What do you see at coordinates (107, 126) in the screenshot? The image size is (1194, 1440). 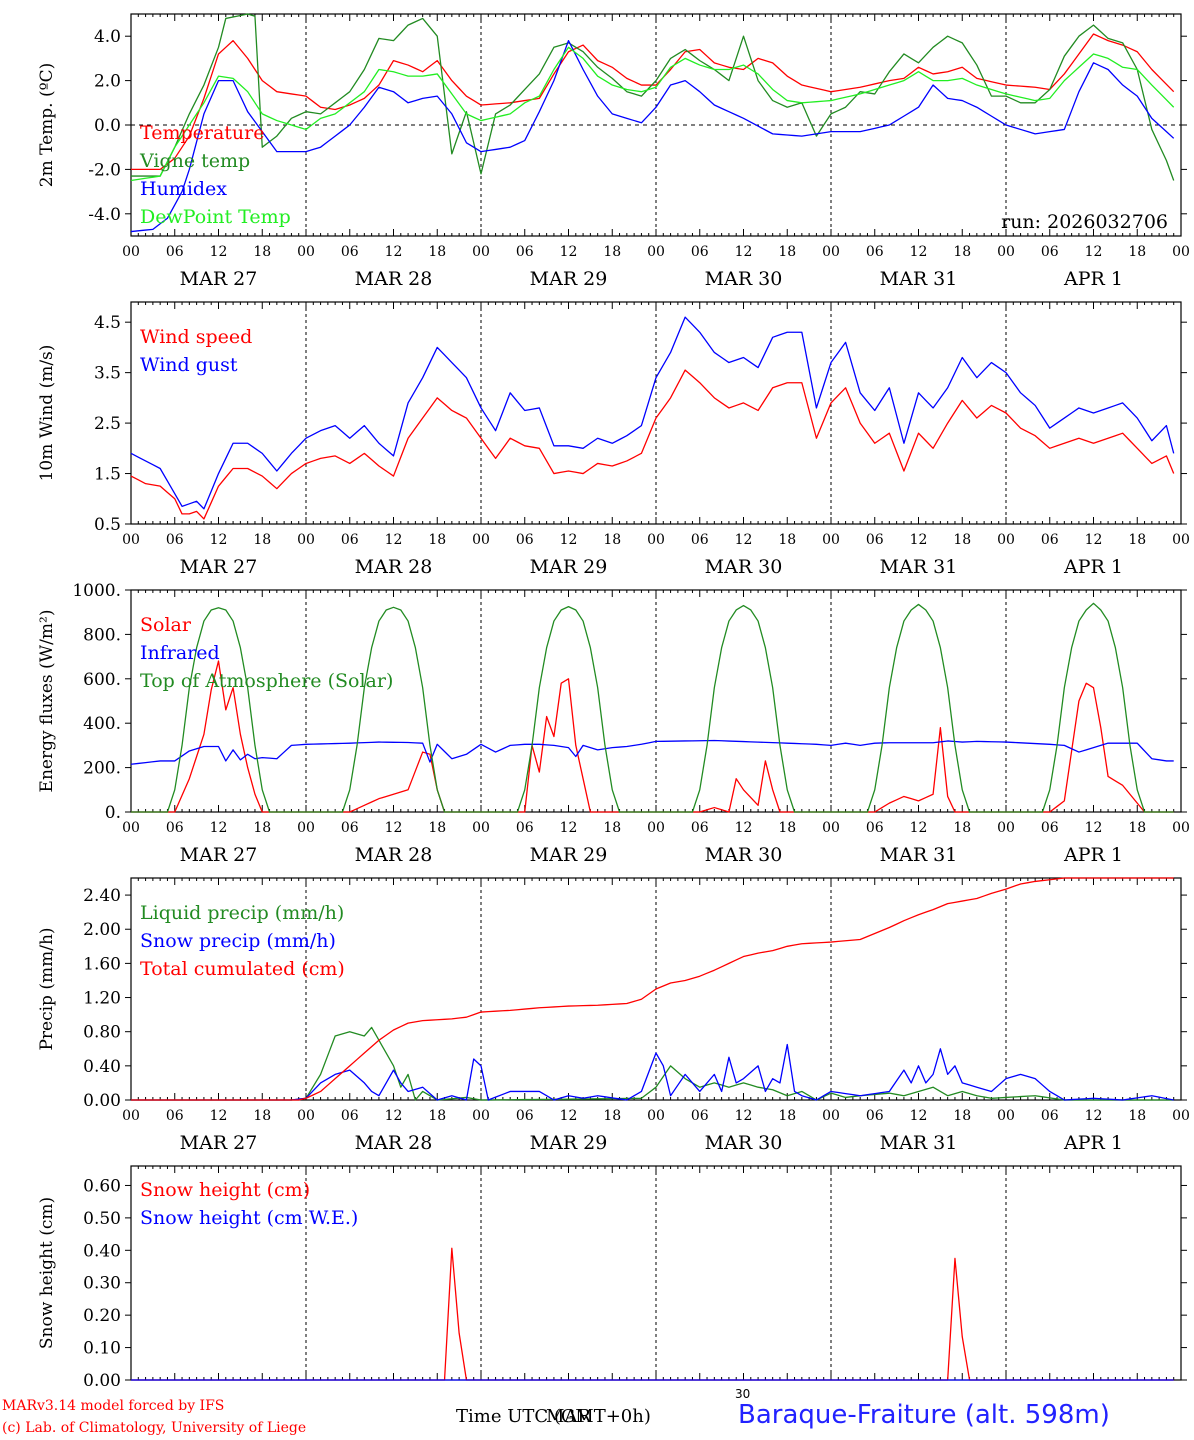 I see `y-tick-label: 0.0` at bounding box center [107, 126].